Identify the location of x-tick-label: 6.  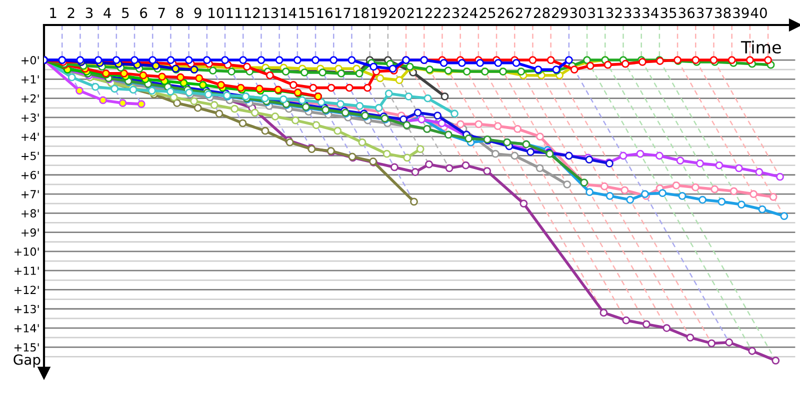
(144, 13).